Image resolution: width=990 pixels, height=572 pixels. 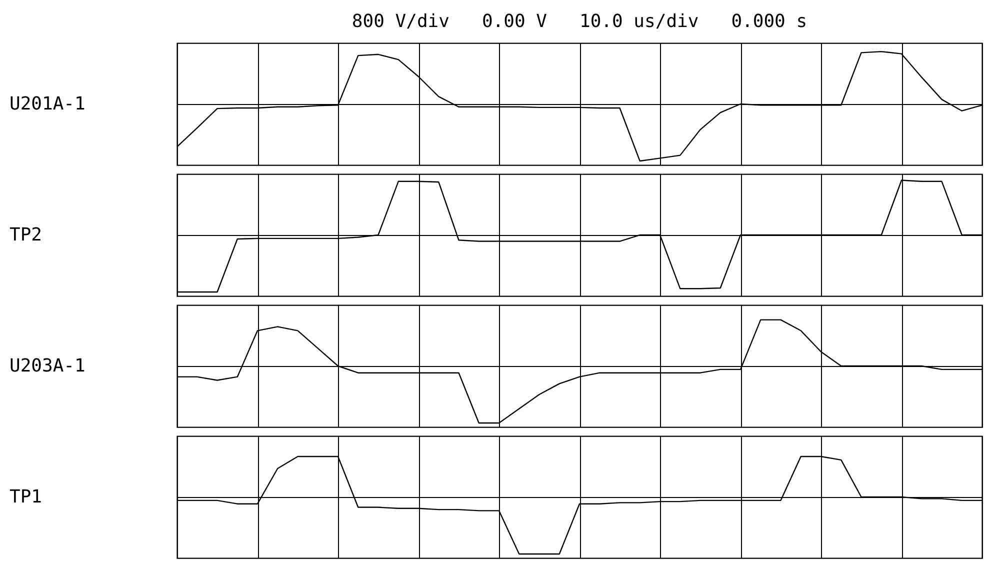 What do you see at coordinates (26, 497) in the screenshot?
I see `y-axis-title: TP1` at bounding box center [26, 497].